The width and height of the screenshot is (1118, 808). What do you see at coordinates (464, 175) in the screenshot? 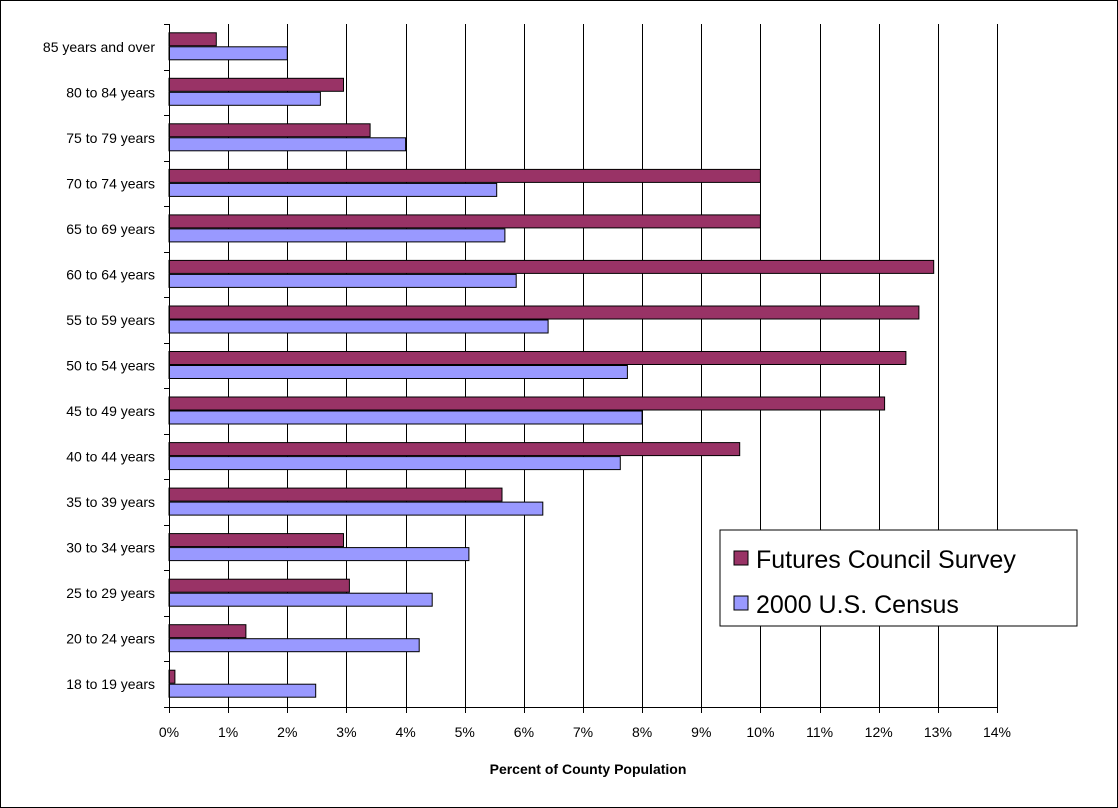
I see `bar-futures-council-survey-70-to-74-years` at bounding box center [464, 175].